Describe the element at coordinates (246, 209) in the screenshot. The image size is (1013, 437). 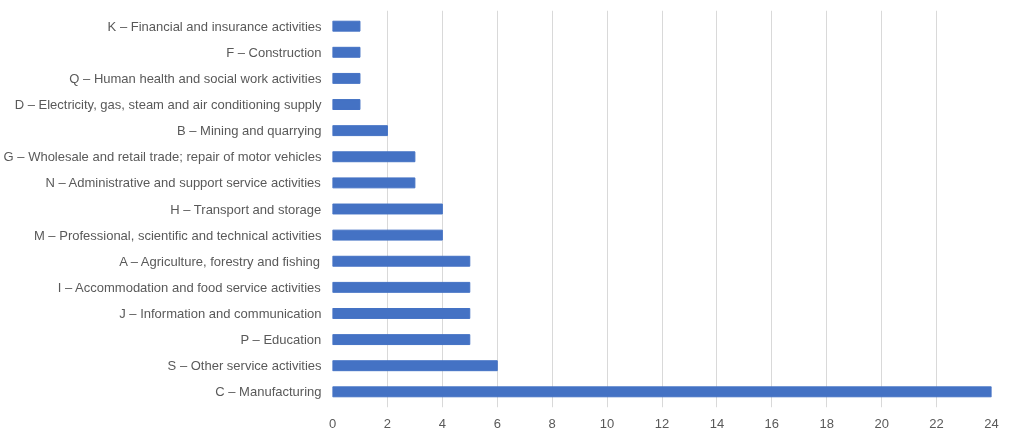
I see `y-tick-label: H – Transport and storage` at that location.